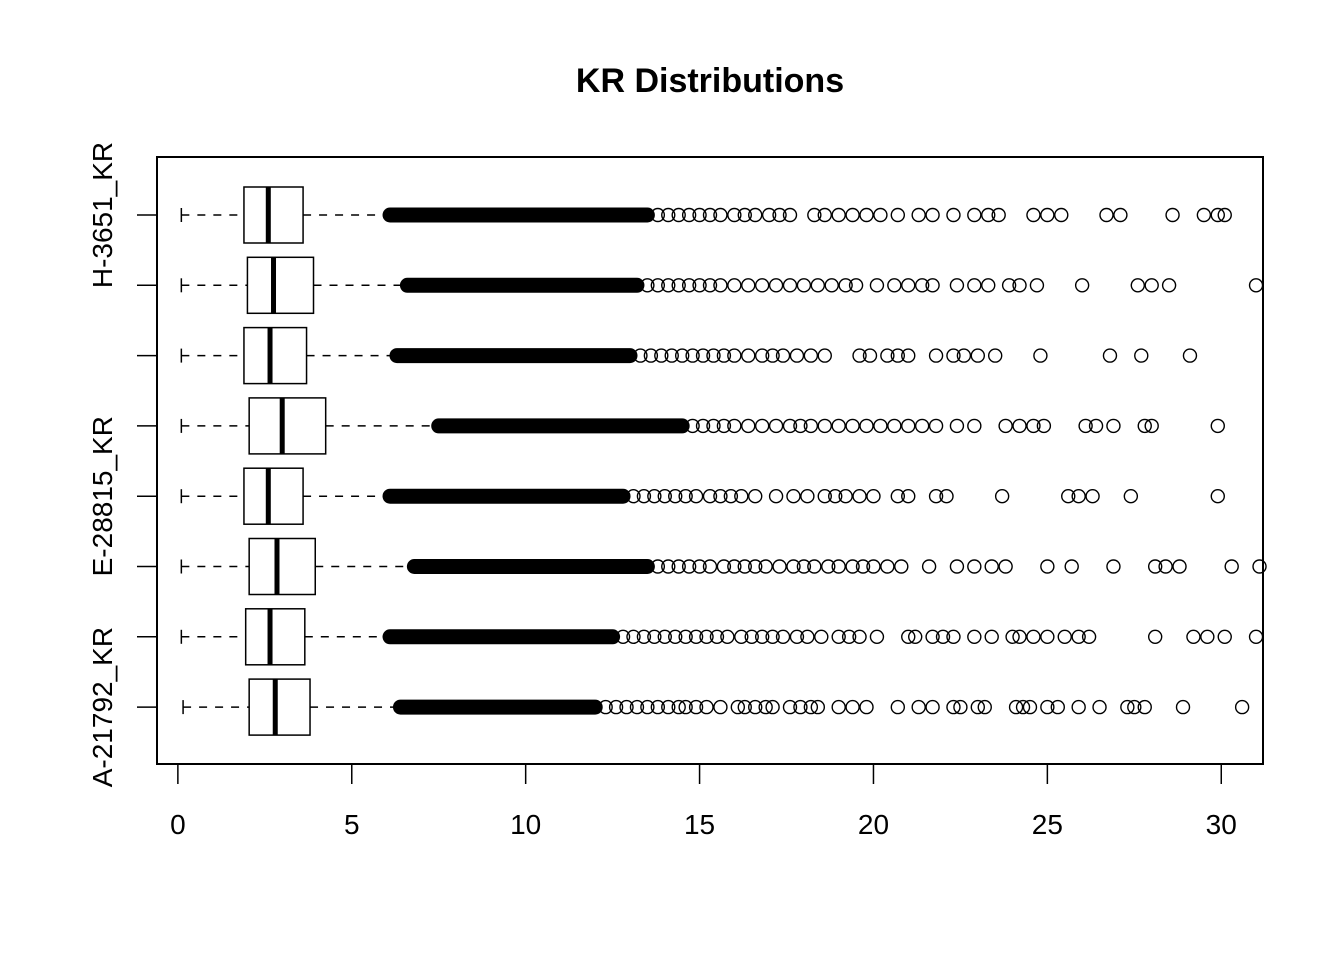  I want to click on x-tick-label: 20, so click(873, 824).